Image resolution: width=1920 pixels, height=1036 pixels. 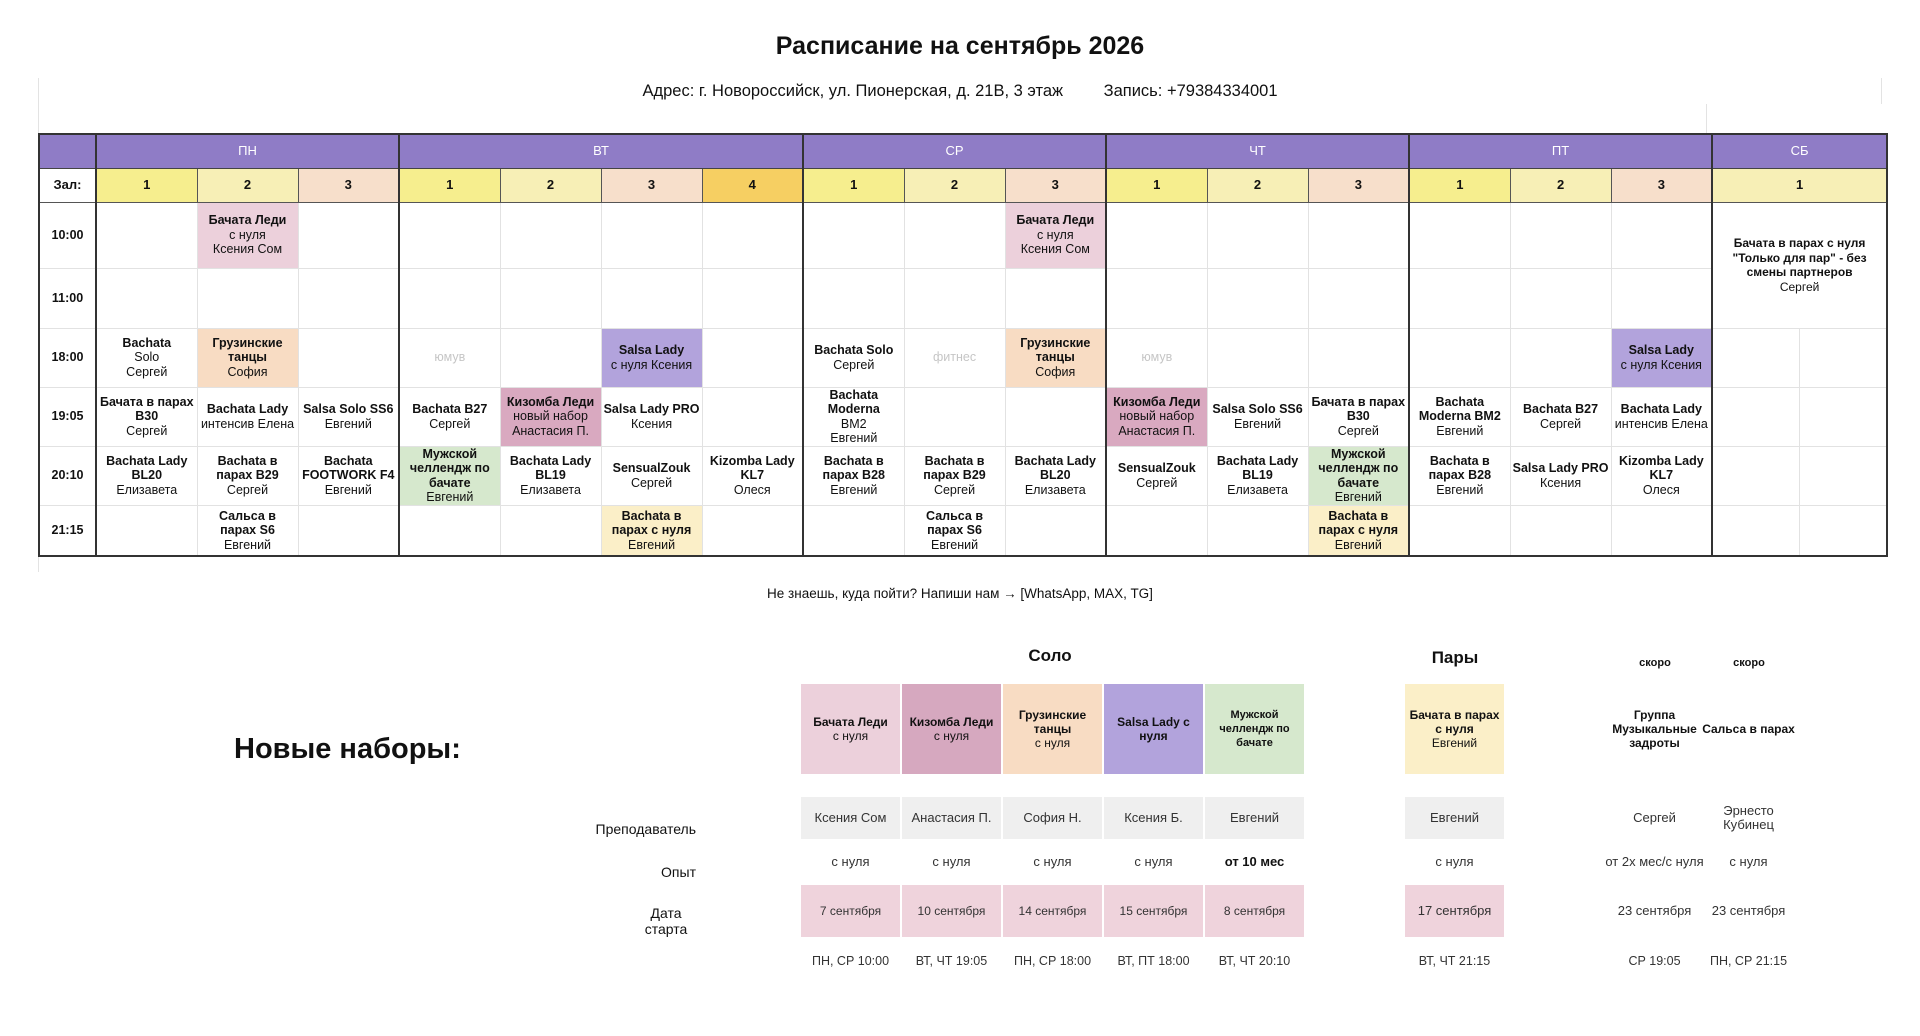 What do you see at coordinates (67, 185) in the screenshot?
I see `hall-label: Зал:` at bounding box center [67, 185].